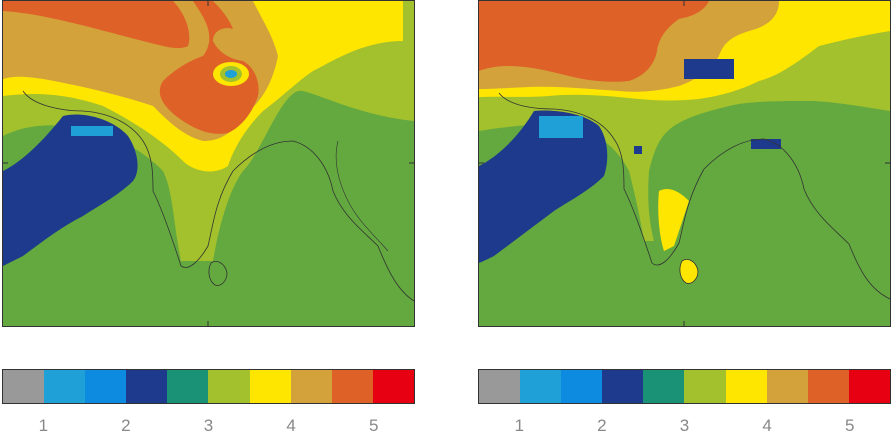  Describe the element at coordinates (362, 196) in the screenshot. I see `border-line` at that location.